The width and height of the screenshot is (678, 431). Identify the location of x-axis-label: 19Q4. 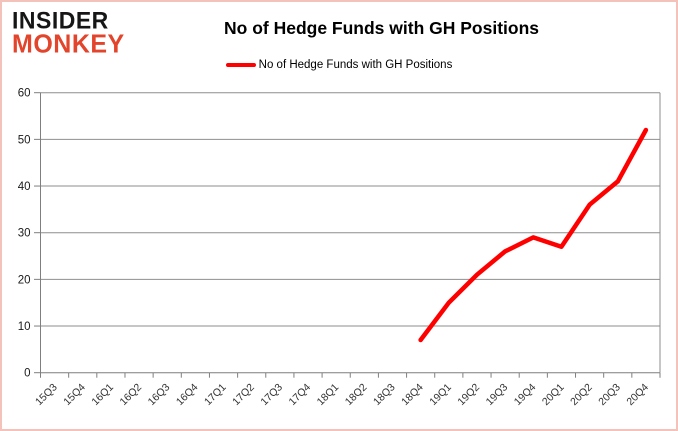
(525, 394).